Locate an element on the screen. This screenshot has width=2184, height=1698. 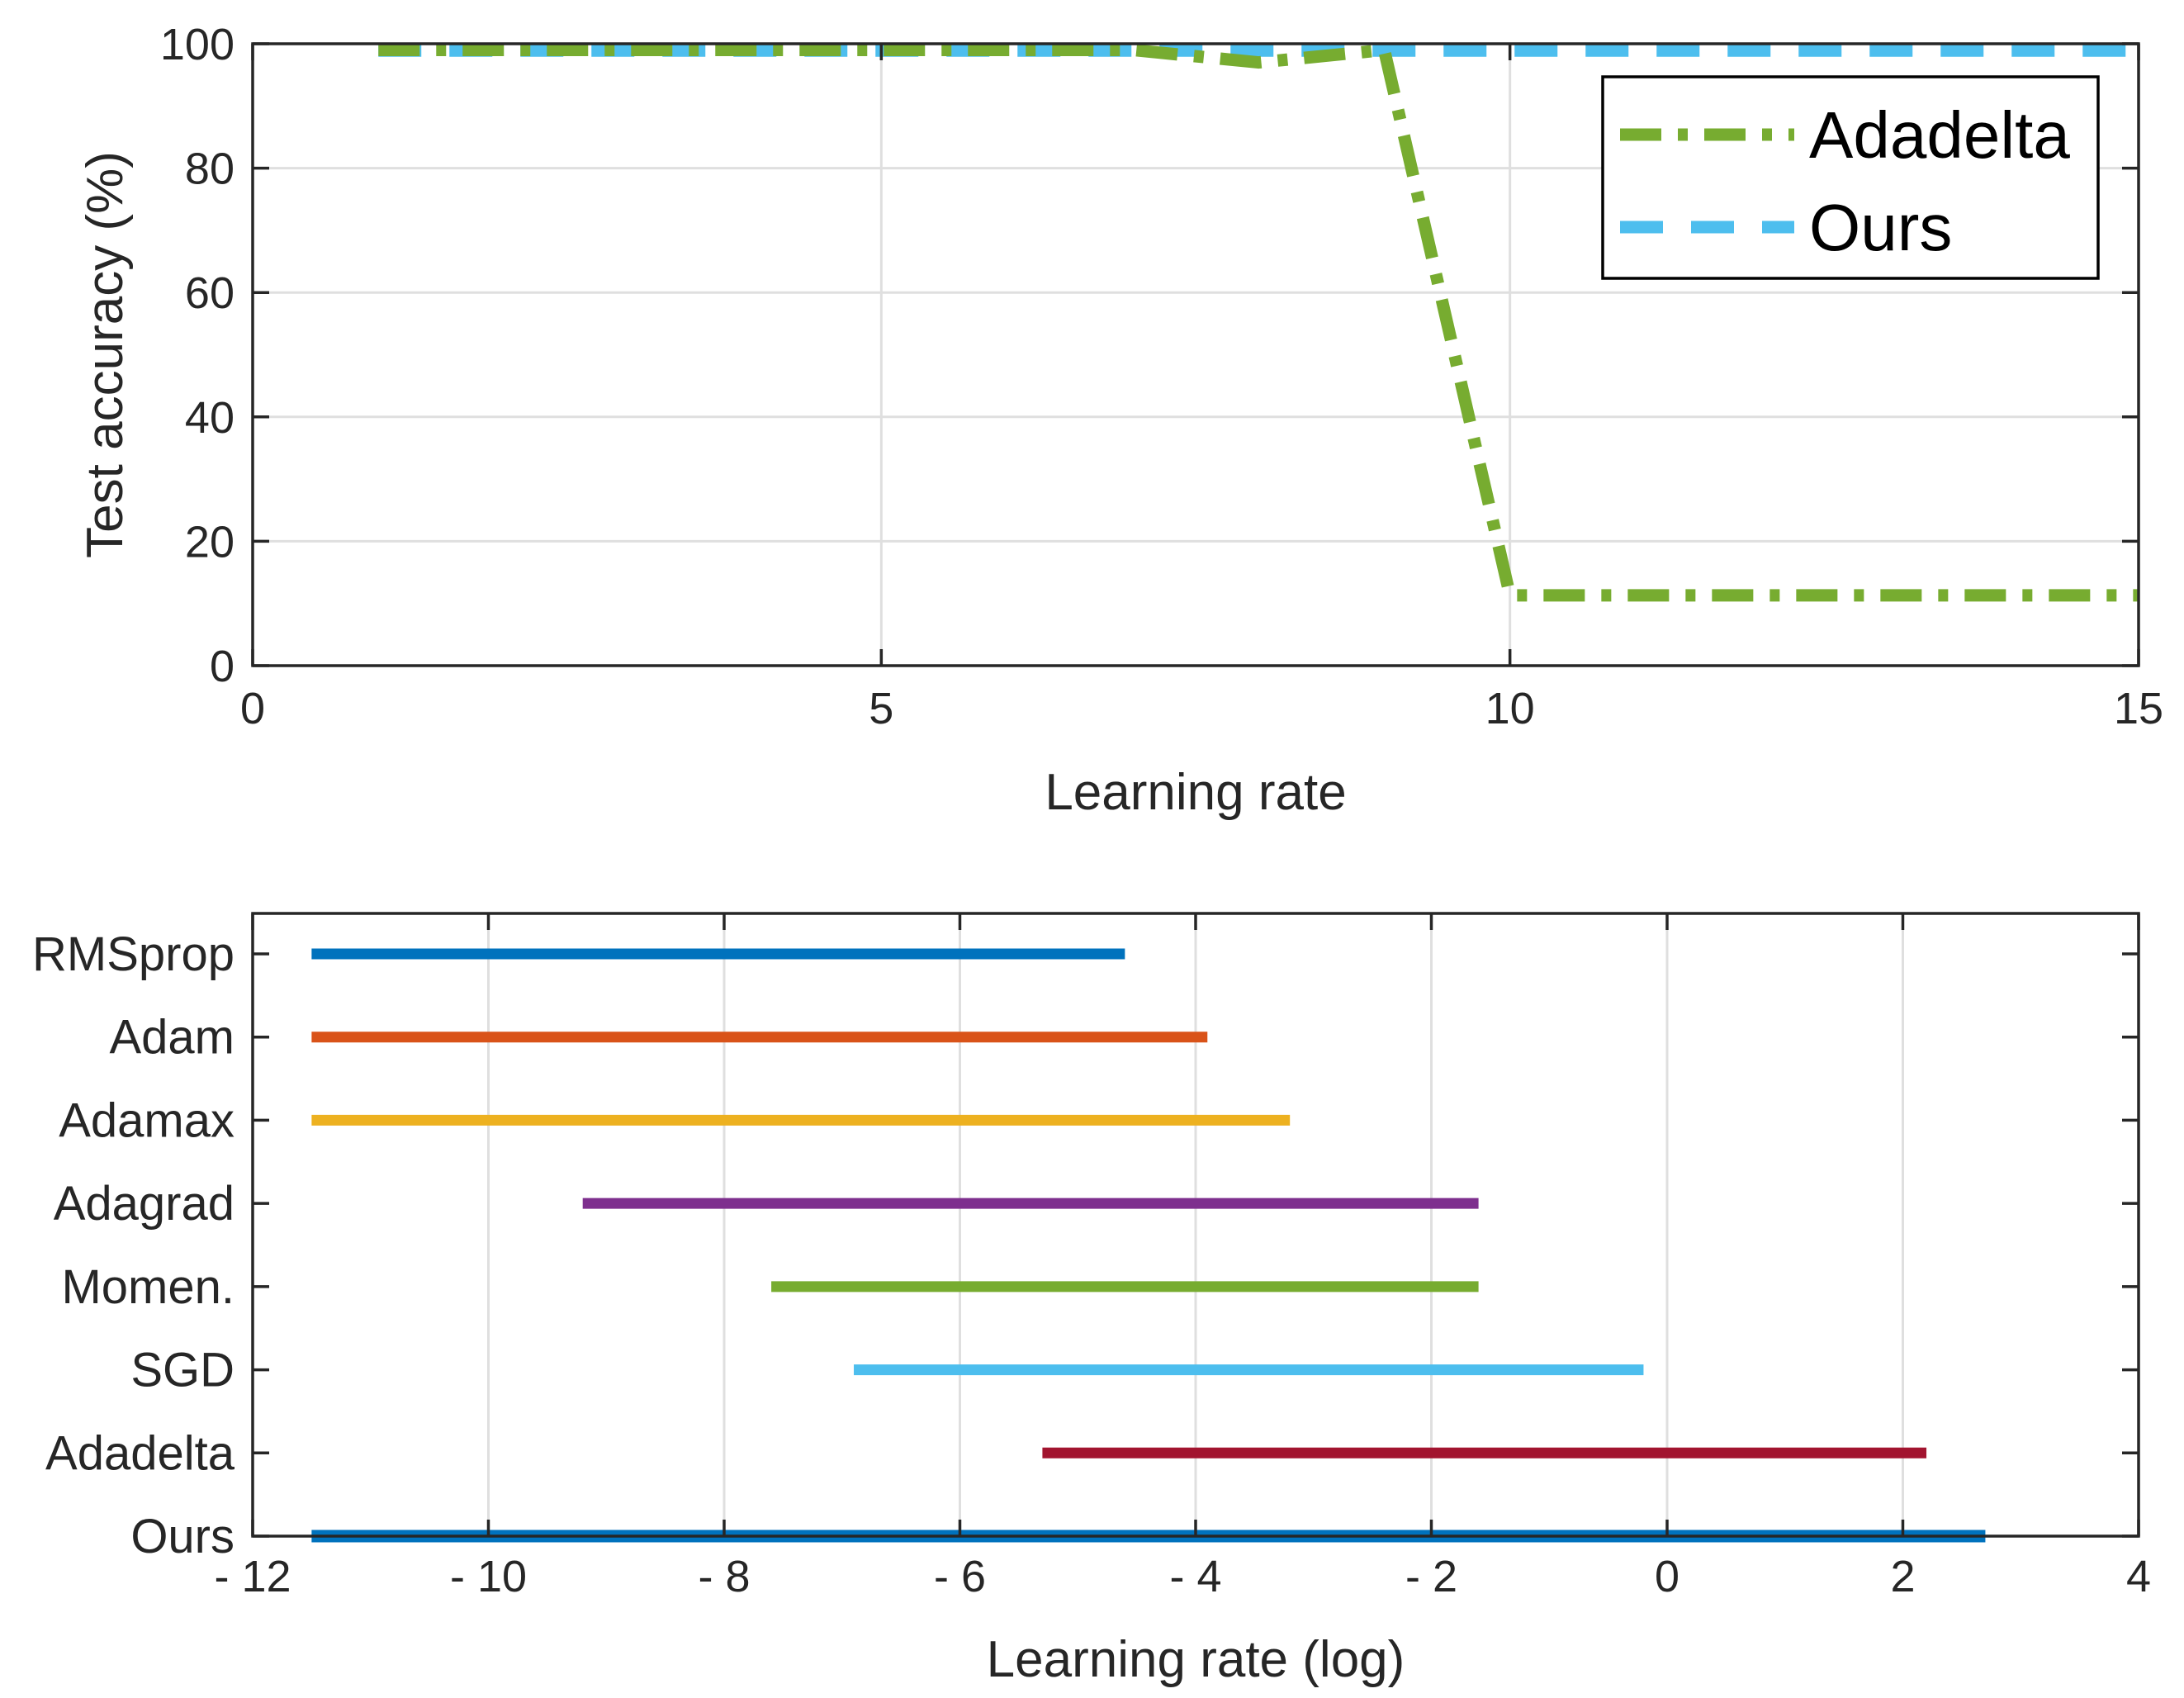
legend-label-adadelta: Adadelta is located at coordinates (1939, 135).